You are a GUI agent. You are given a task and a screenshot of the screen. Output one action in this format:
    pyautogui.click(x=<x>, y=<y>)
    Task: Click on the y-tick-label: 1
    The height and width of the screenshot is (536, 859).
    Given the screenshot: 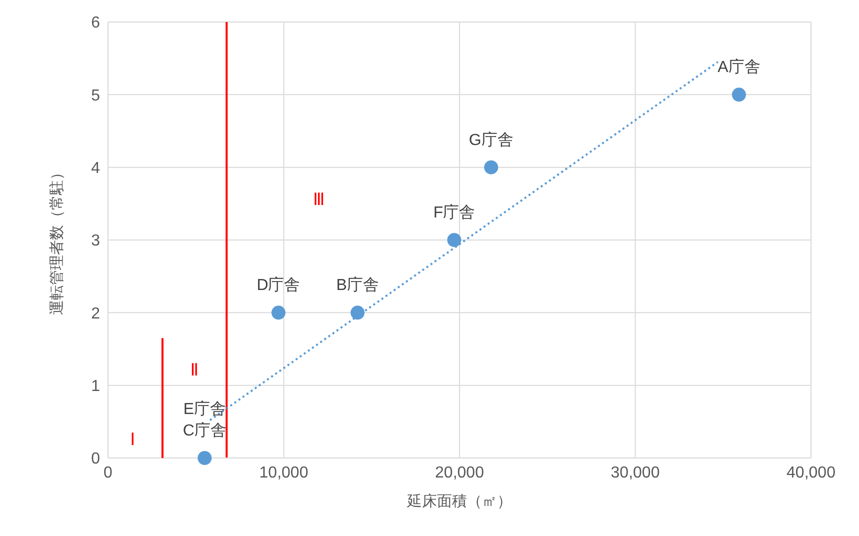 What is the action you would take?
    pyautogui.click(x=95, y=387)
    